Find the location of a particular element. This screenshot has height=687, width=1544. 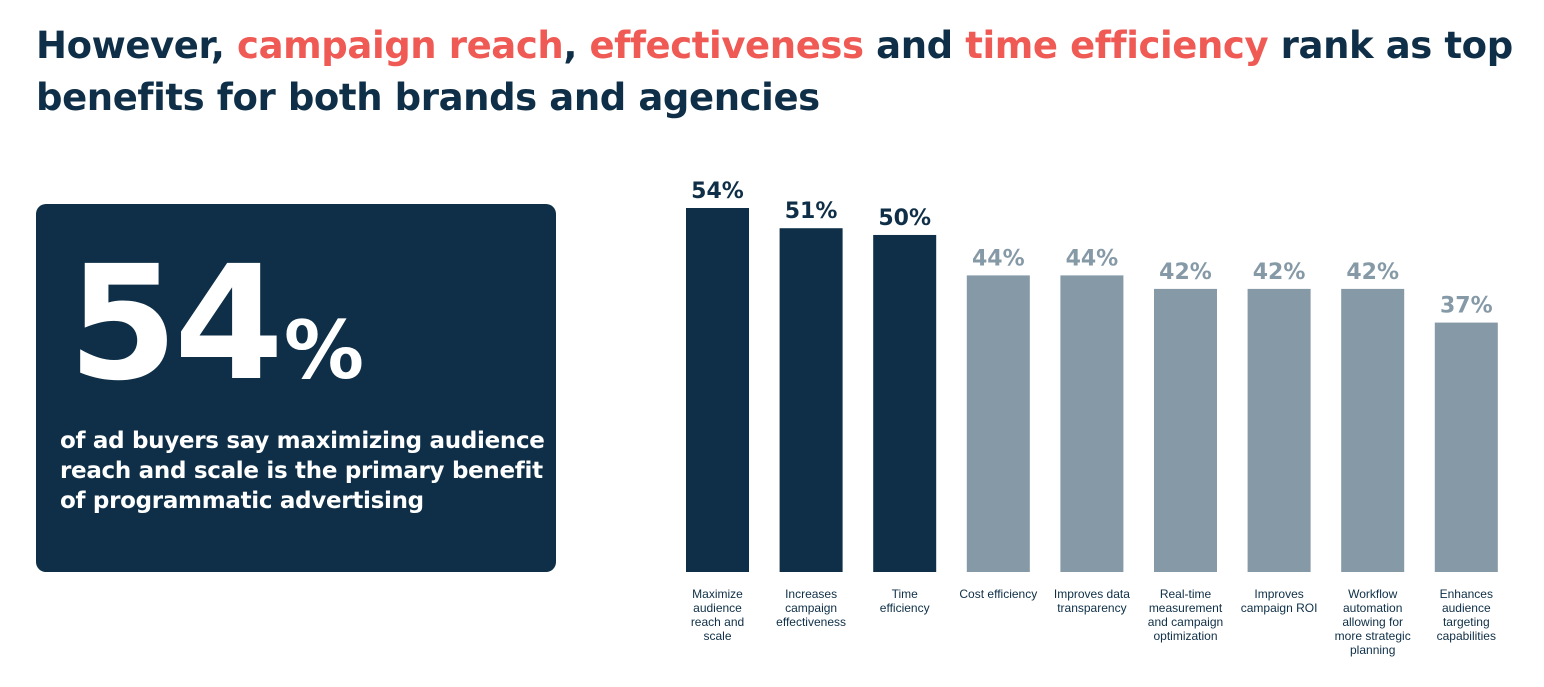

headline-part-5: and is located at coordinates (914, 45).